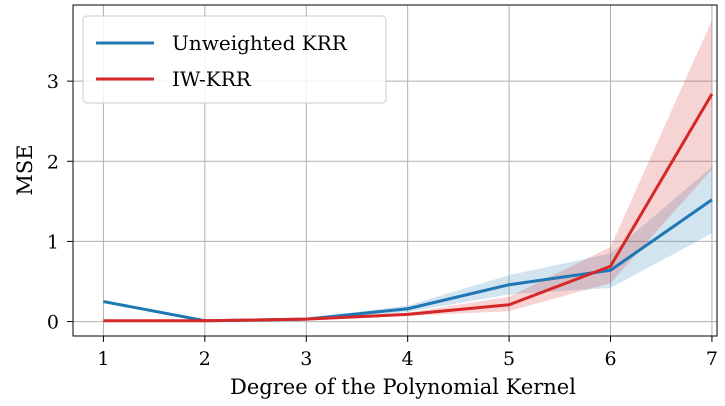 The width and height of the screenshot is (725, 406). What do you see at coordinates (205, 359) in the screenshot?
I see `x-tick-label: 2` at bounding box center [205, 359].